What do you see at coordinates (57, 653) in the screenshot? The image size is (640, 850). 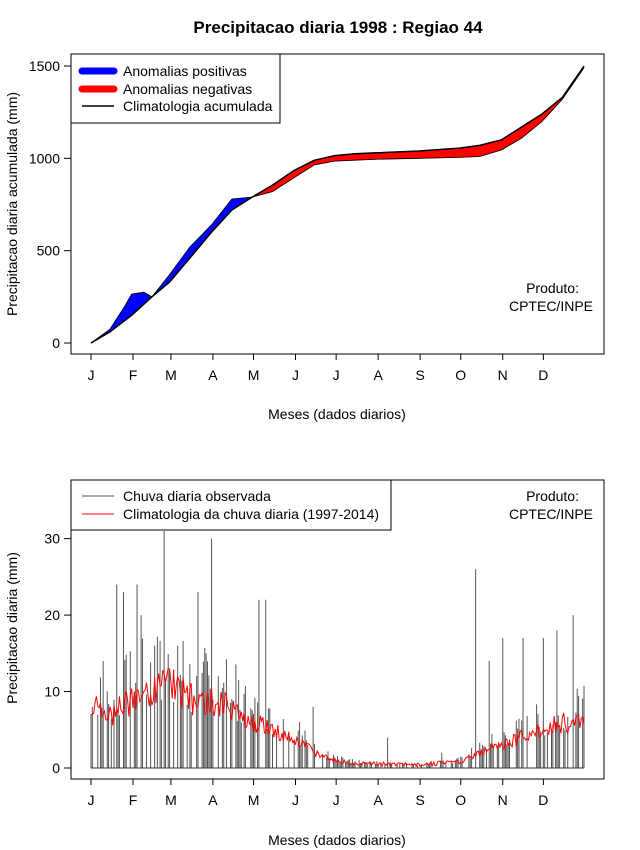 I see `daily-y-axis: 0 10 20 30` at bounding box center [57, 653].